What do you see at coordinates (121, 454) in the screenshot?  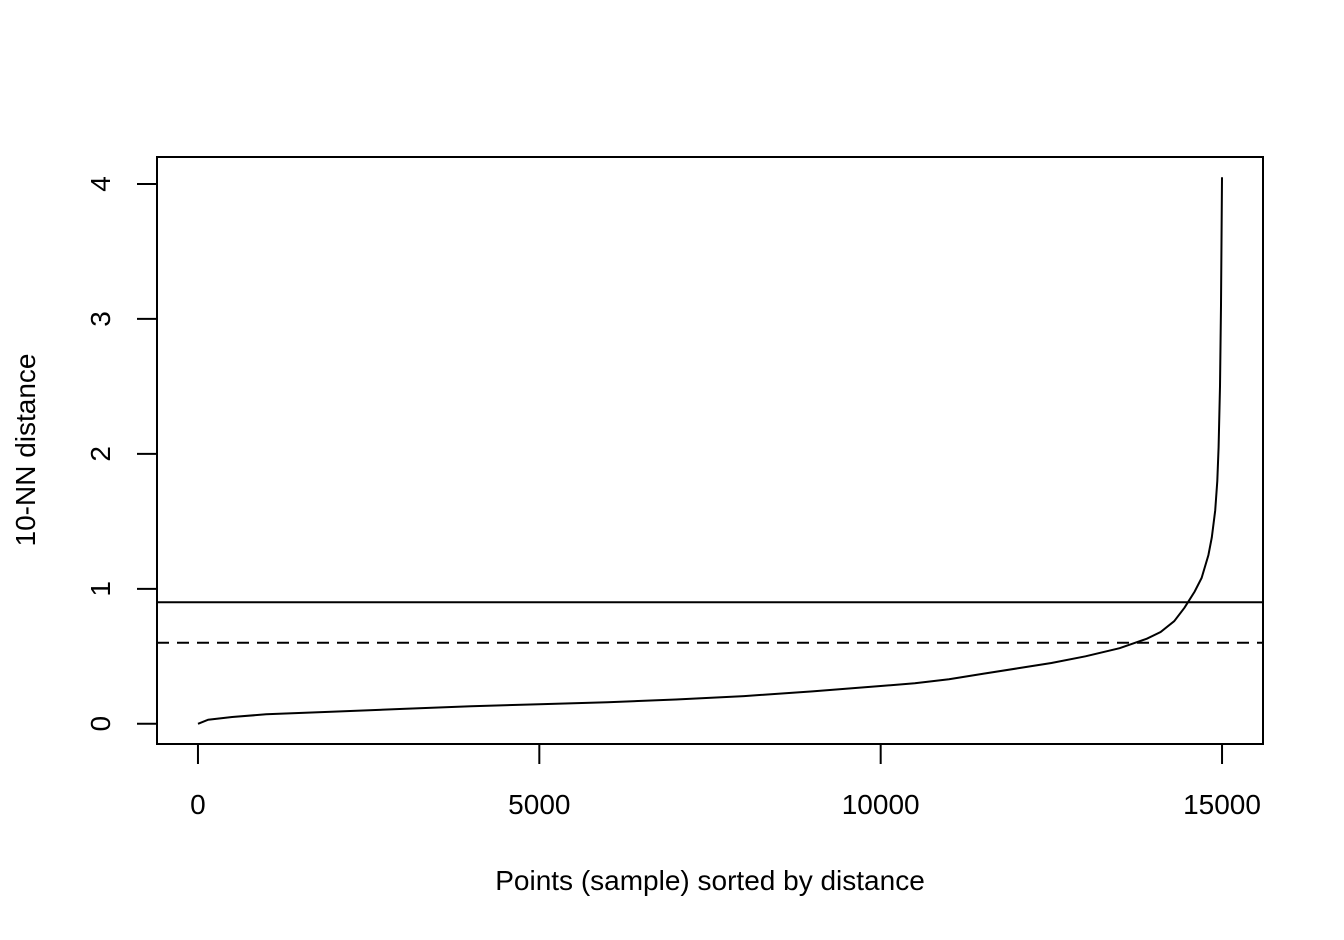 I see `y-axis: 0 1 2 3 4` at bounding box center [121, 454].